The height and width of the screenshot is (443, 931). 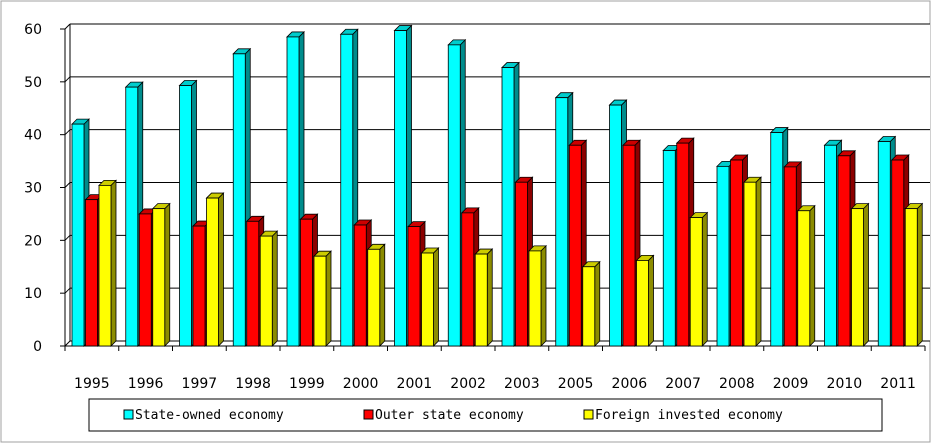 I want to click on x-tick-label: 2006, so click(x=630, y=384).